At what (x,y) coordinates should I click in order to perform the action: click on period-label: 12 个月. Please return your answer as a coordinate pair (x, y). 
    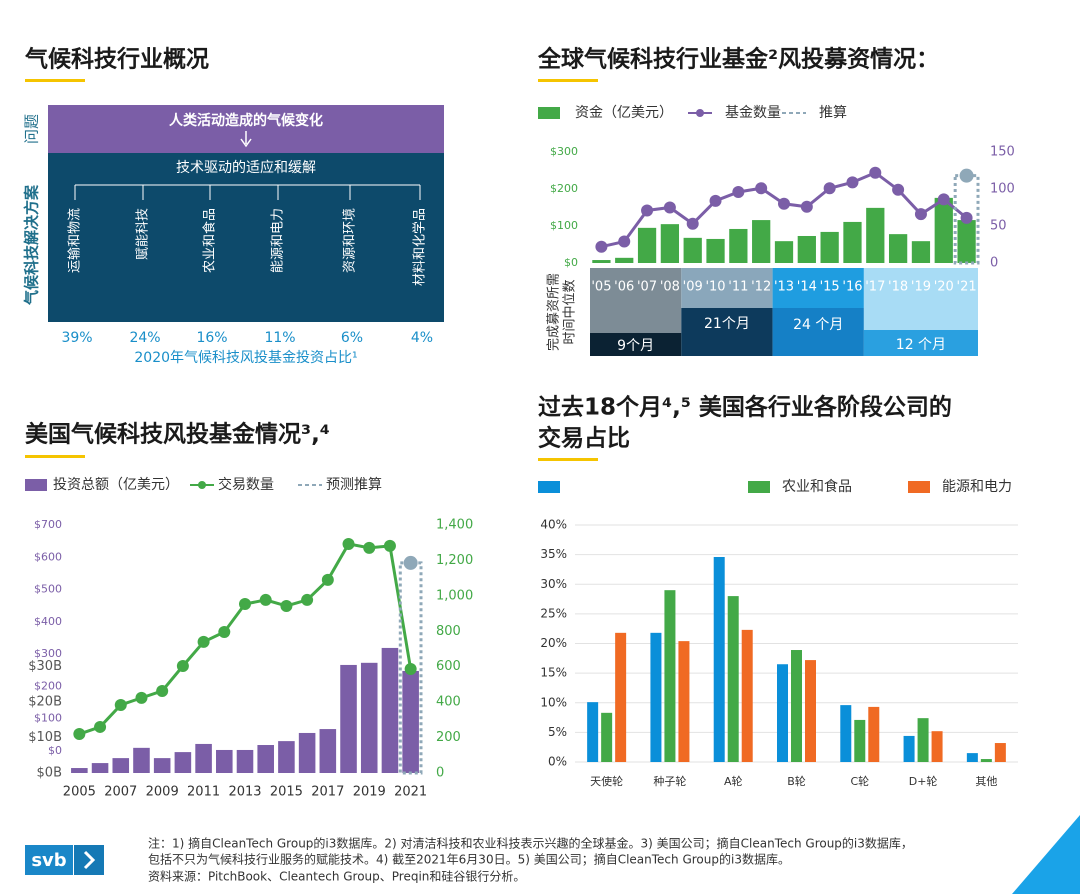
    Looking at the image, I should click on (921, 345).